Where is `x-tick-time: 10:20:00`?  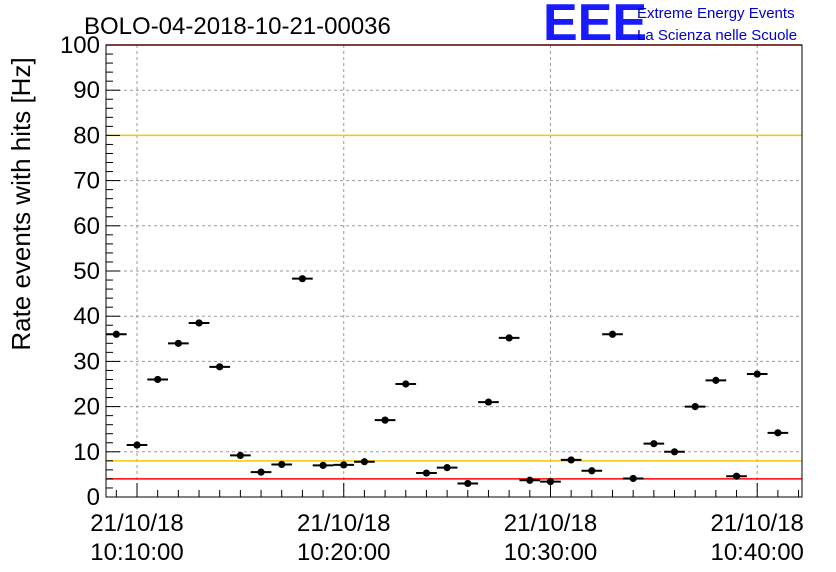
x-tick-time: 10:20:00 is located at coordinates (343, 552).